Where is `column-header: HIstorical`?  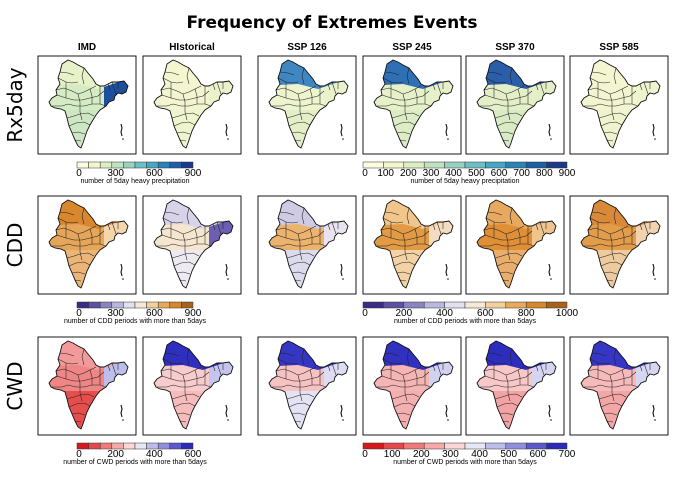 column-header: HIstorical is located at coordinates (192, 47).